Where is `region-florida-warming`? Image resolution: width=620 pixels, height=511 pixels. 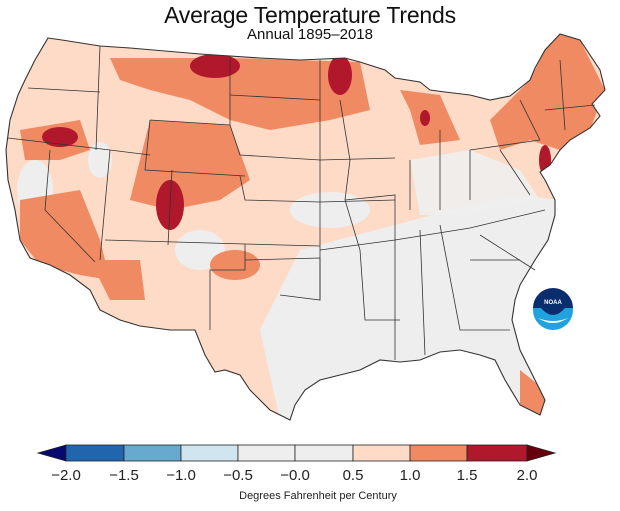 region-florida-warming is located at coordinates (532, 395).